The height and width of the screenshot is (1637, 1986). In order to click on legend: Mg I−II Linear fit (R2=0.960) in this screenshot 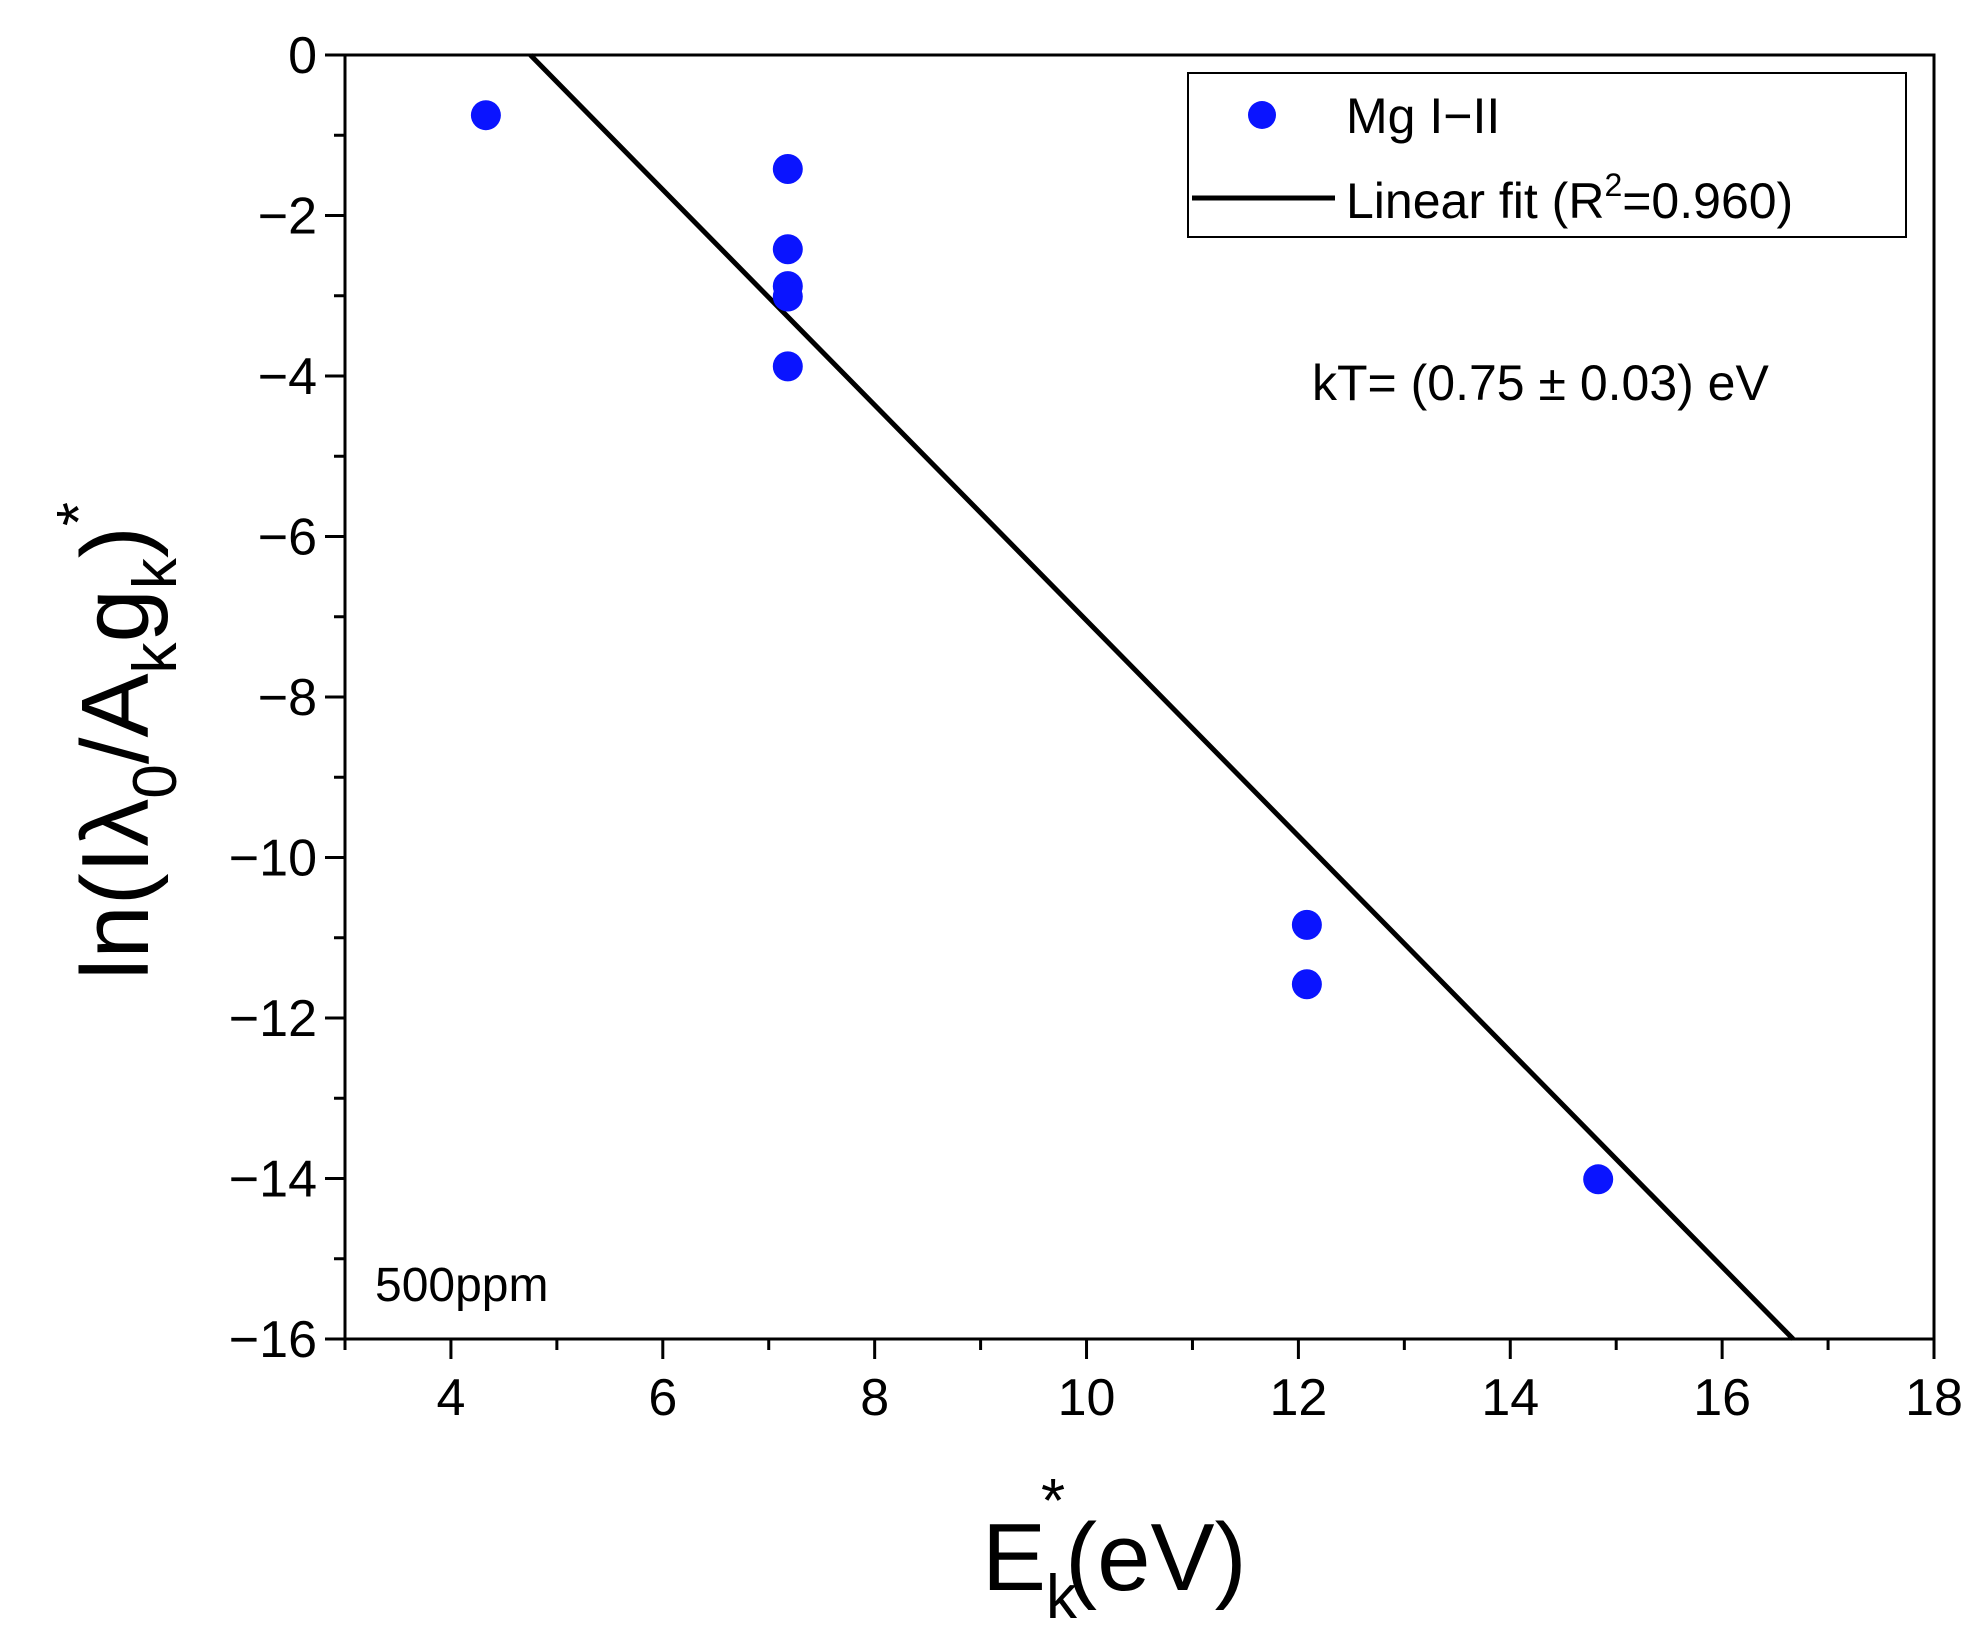, I will do `click(1547, 155)`.